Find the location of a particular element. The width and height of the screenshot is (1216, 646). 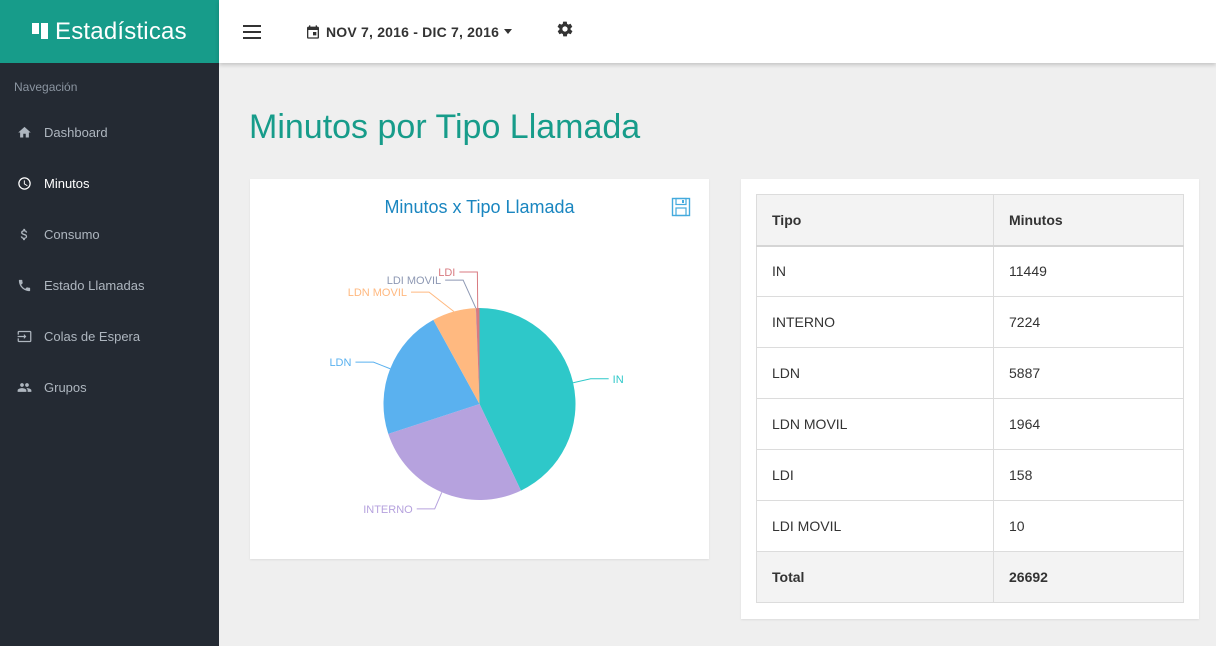

top-bar: NOV 7, 2016 - DIC 7, 2016 is located at coordinates (717, 31).